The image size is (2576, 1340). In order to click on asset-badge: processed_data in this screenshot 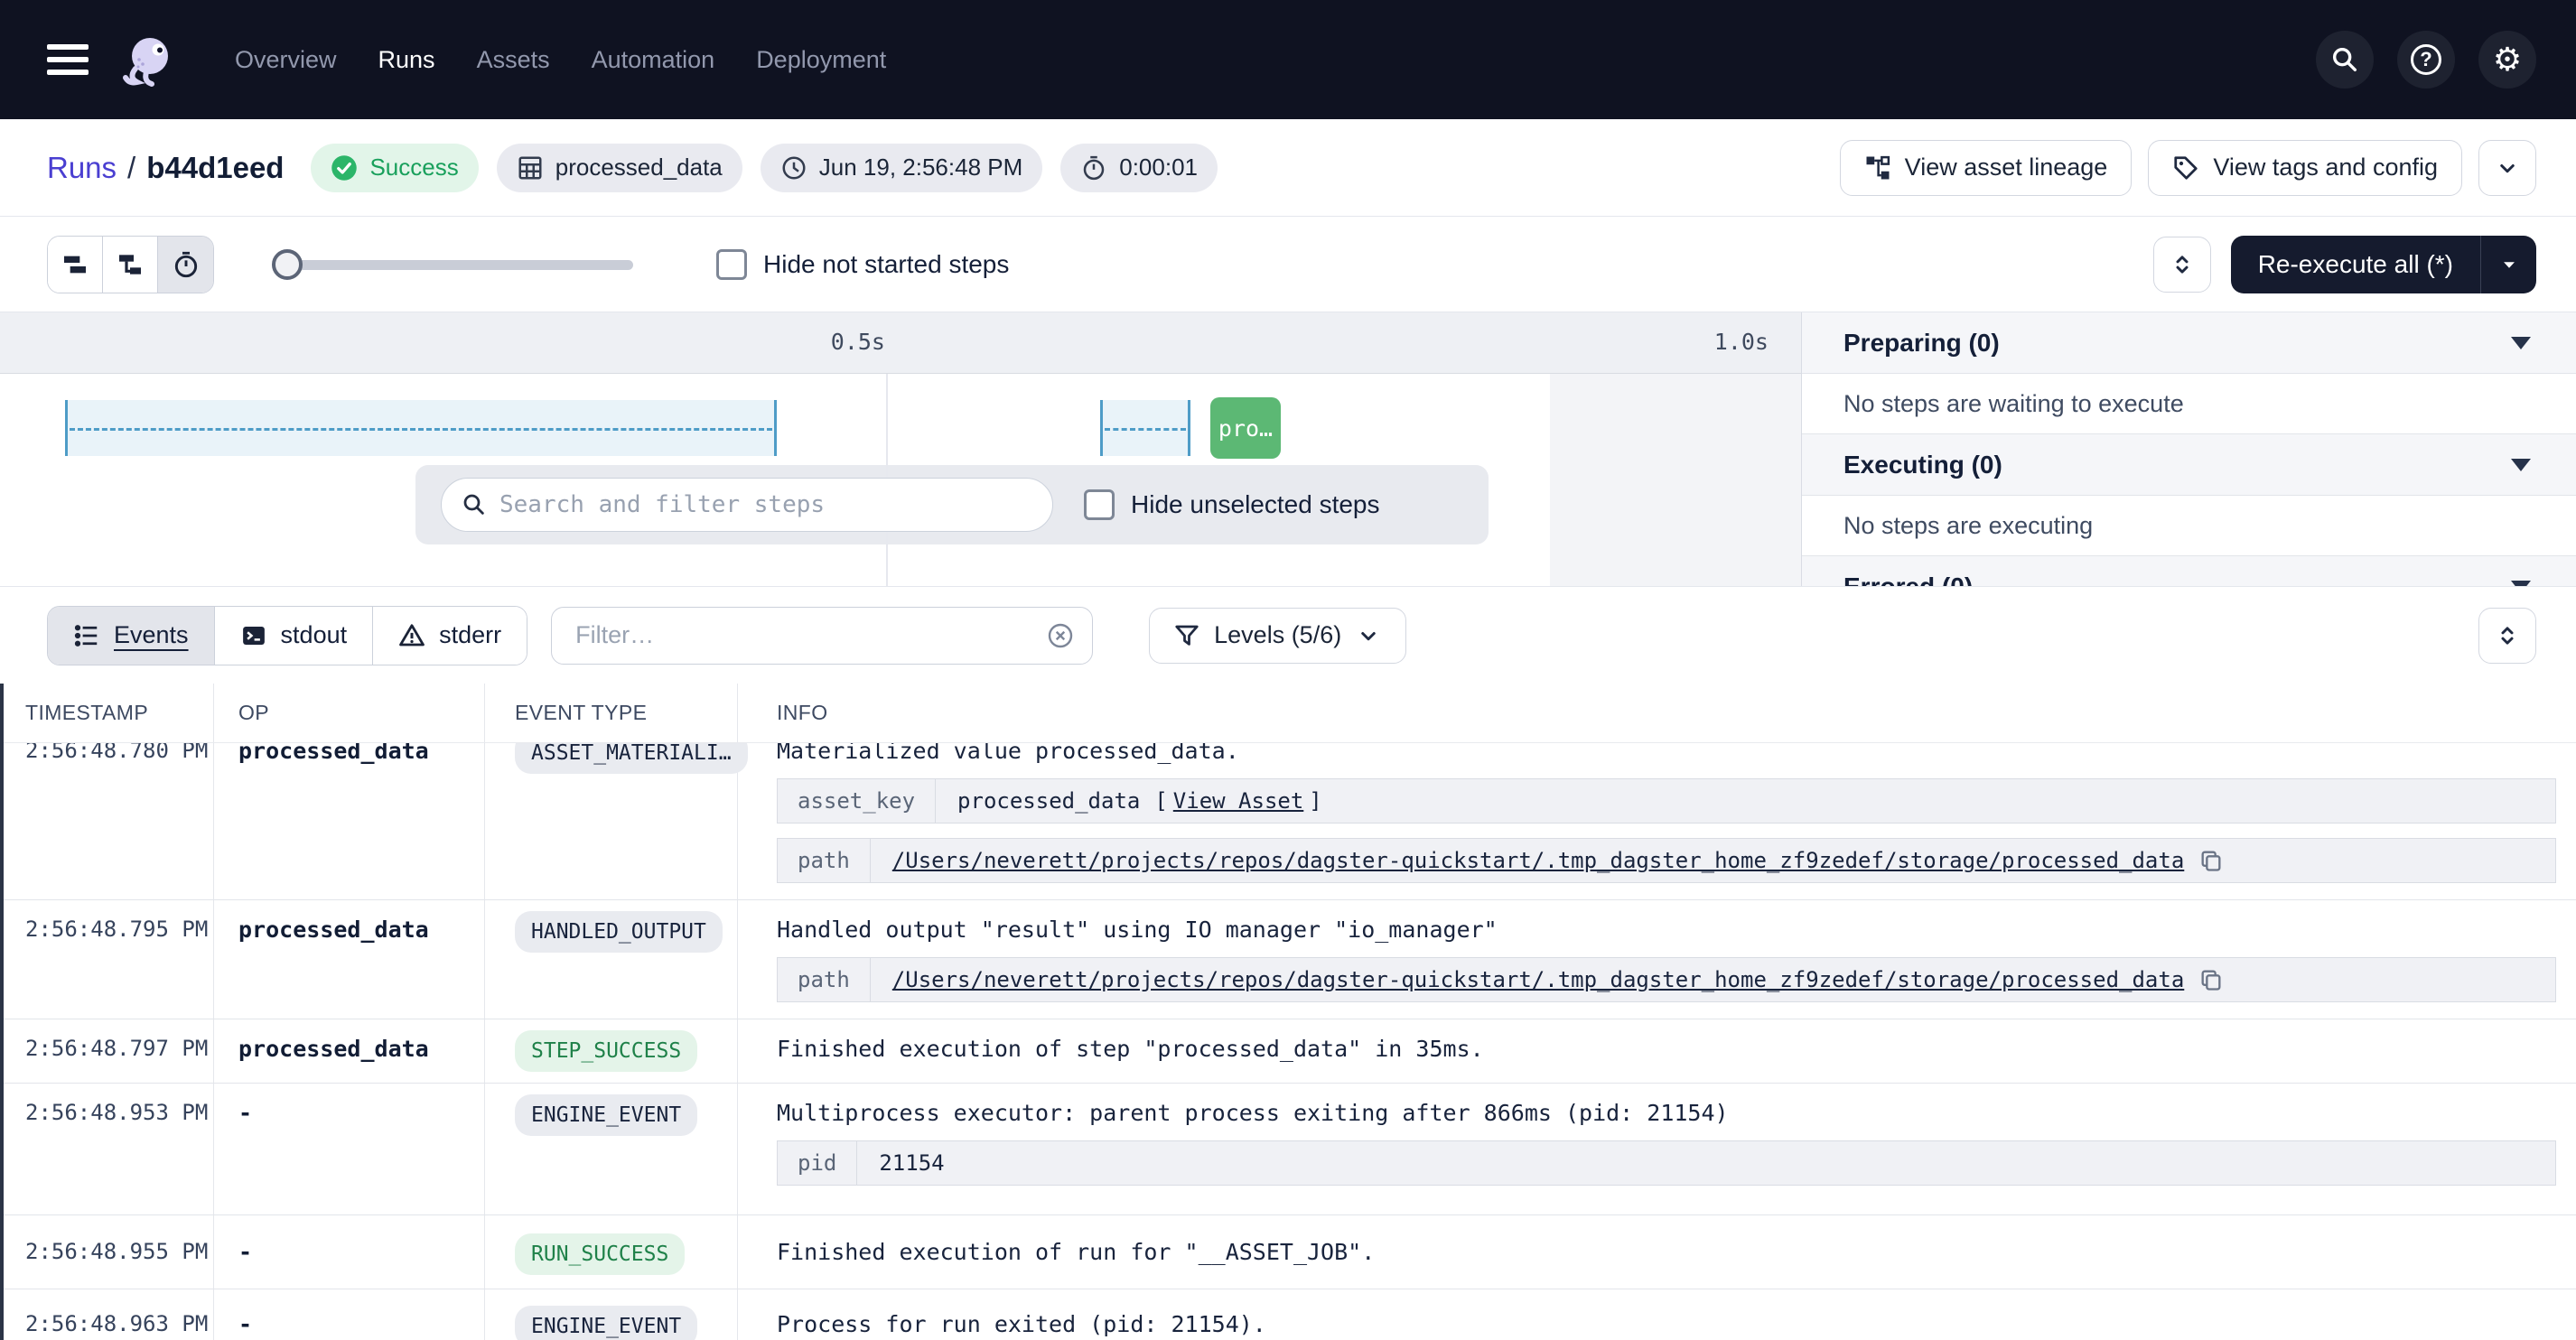, I will do `click(619, 167)`.